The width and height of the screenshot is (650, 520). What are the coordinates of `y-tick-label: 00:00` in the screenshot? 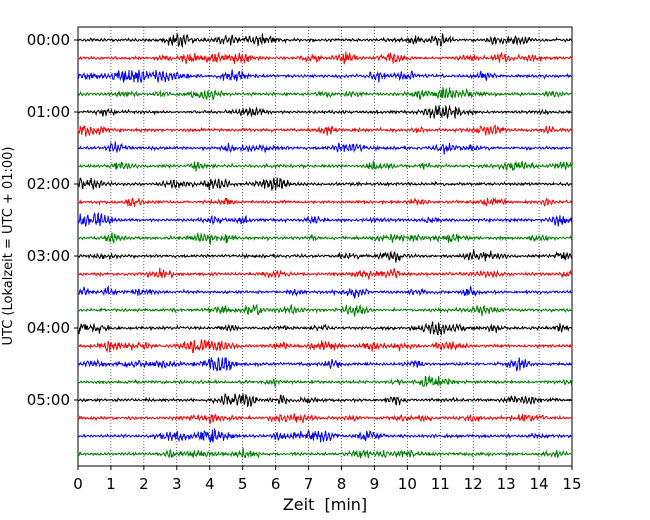 It's located at (48, 40).